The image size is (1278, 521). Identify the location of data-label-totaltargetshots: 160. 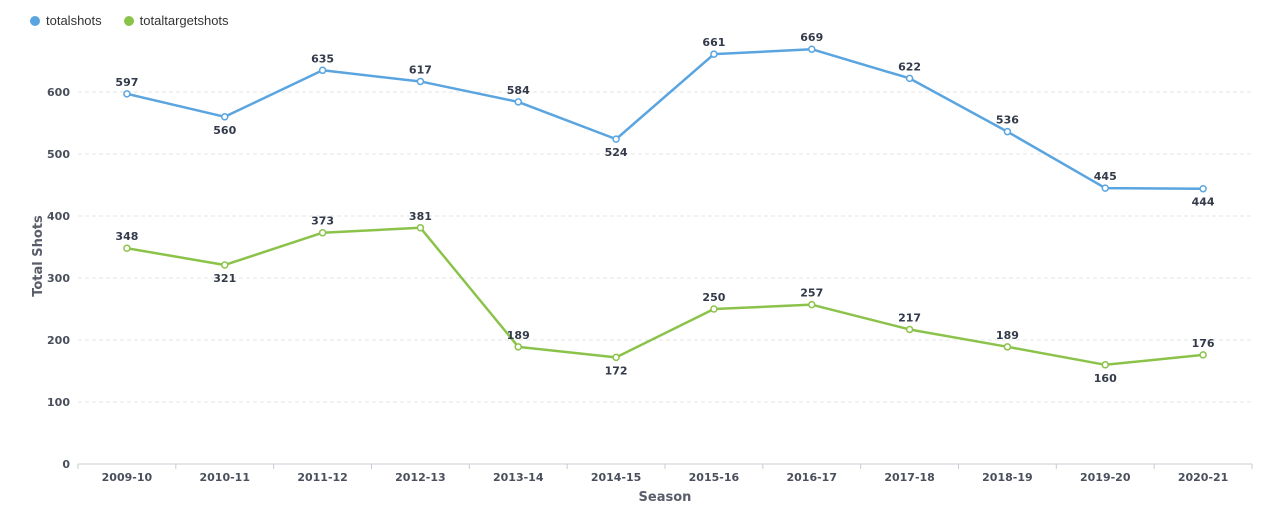
(1105, 378).